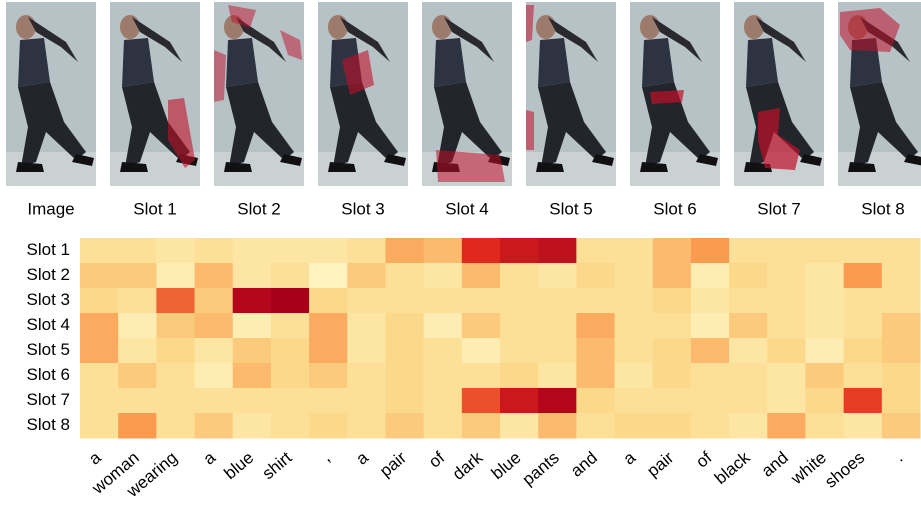 The width and height of the screenshot is (921, 515). What do you see at coordinates (393, 464) in the screenshot?
I see `x-tick-label: pair` at bounding box center [393, 464].